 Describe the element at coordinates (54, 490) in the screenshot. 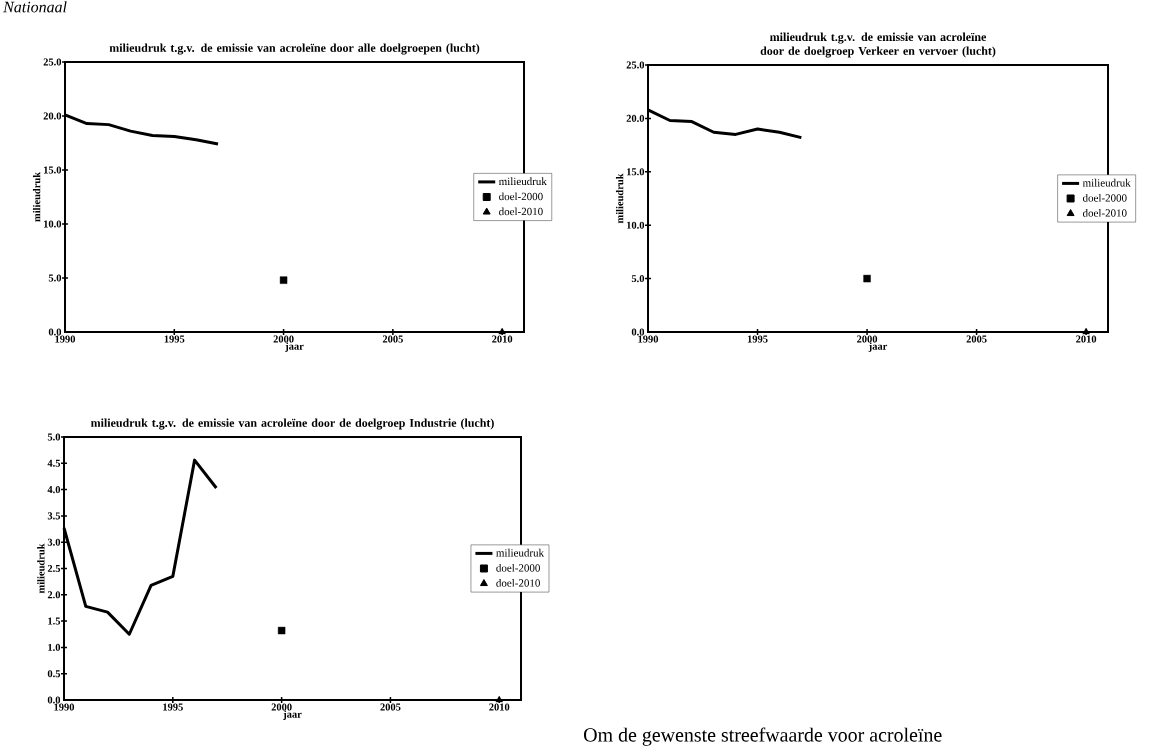

I see `y-tick-label: 4.0` at that location.